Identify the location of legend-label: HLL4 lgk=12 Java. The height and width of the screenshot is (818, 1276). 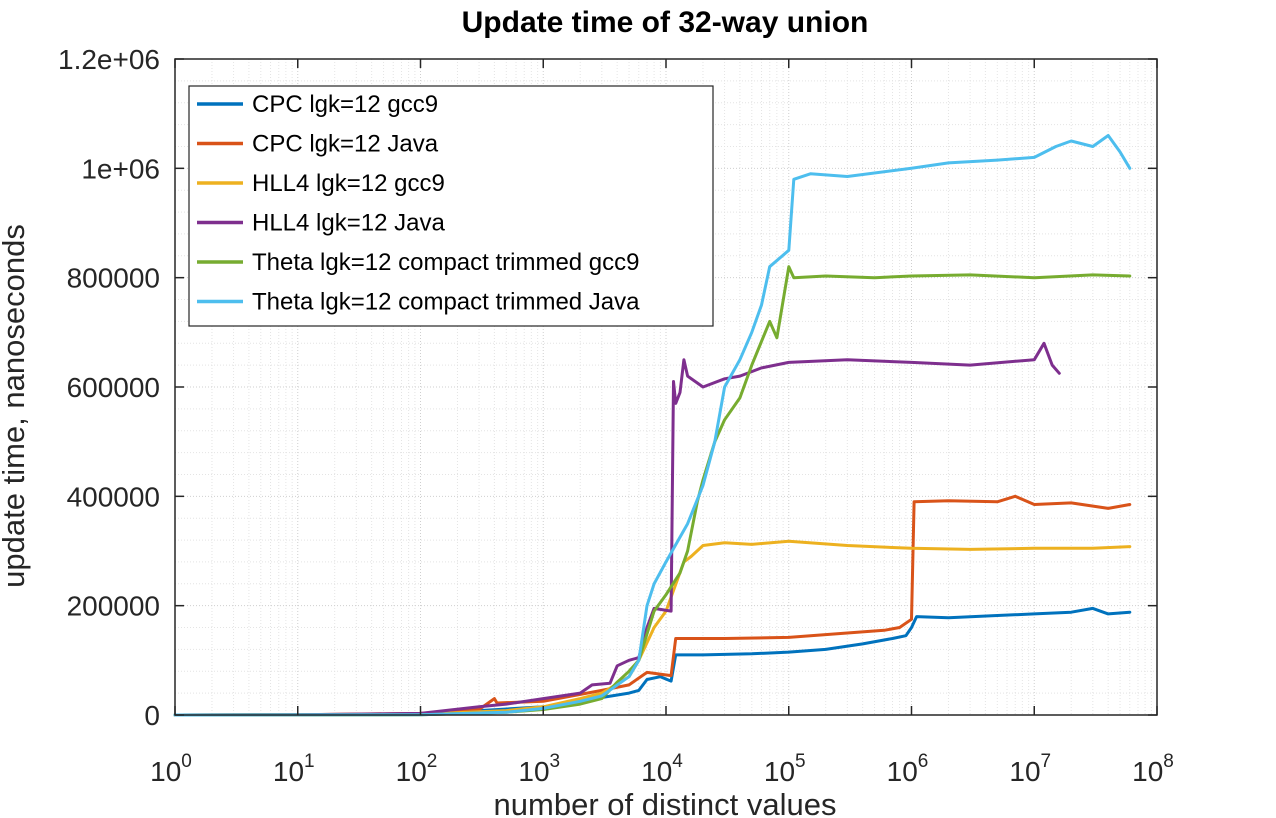
(348, 223).